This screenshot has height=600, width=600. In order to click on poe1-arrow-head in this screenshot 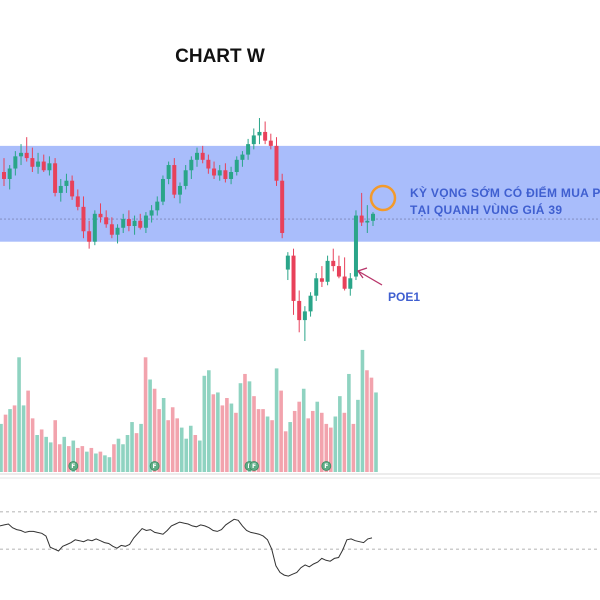, I will do `click(362, 273)`.